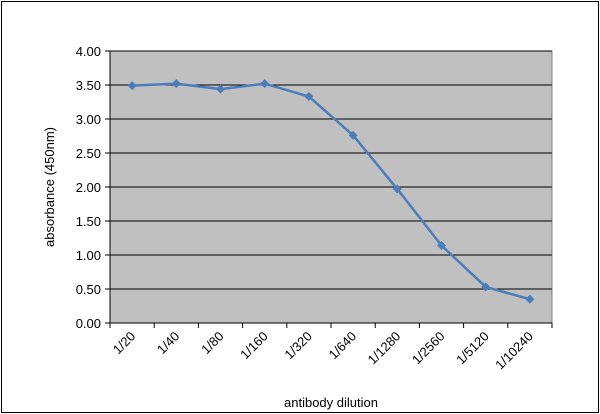  I want to click on x-tick-label: 1/20, so click(124, 343).